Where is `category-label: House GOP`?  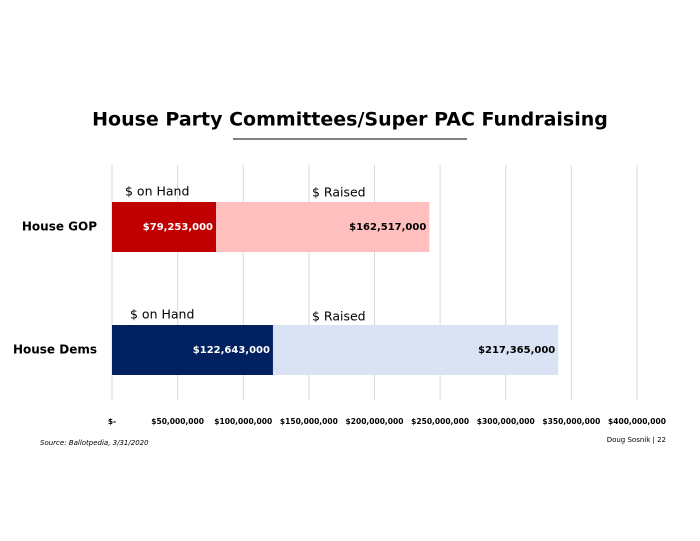 category-label: House GOP is located at coordinates (59, 227).